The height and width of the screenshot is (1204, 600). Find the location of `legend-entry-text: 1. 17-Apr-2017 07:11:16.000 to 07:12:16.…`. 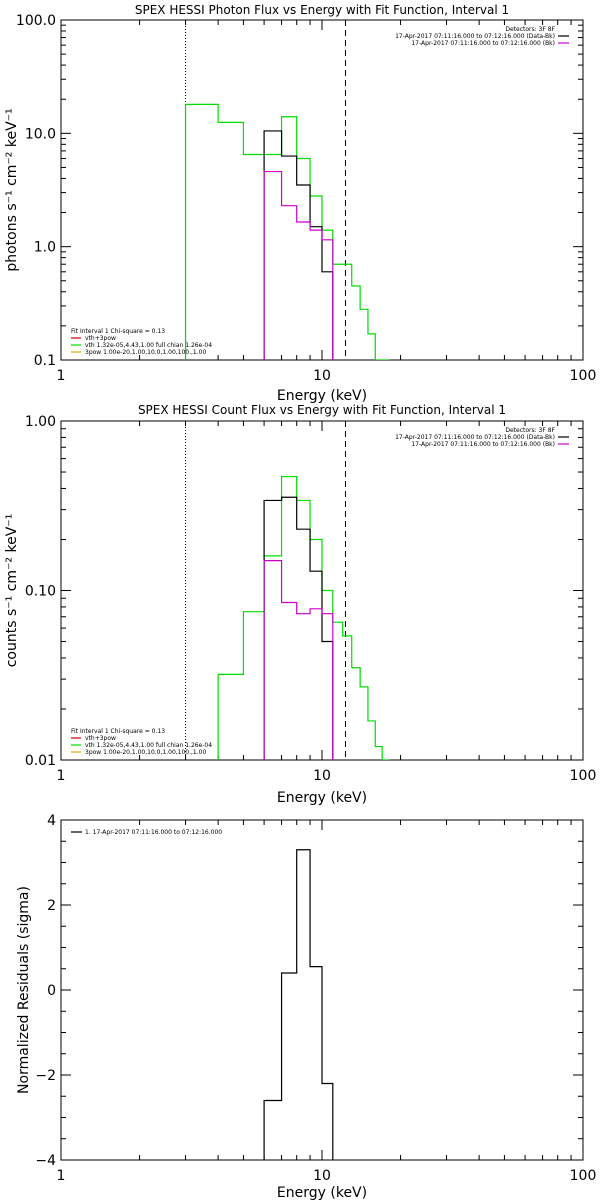

legend-entry-text: 1. 17-Apr-2017 07:11:16.000 to 07:12:16.… is located at coordinates (153, 832).